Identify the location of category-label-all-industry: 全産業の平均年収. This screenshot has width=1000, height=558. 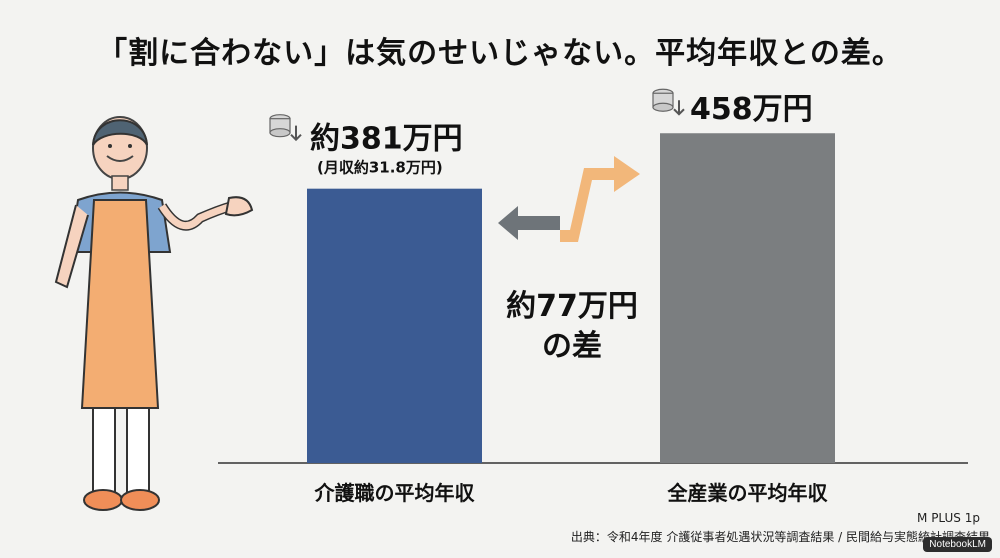
(748, 493).